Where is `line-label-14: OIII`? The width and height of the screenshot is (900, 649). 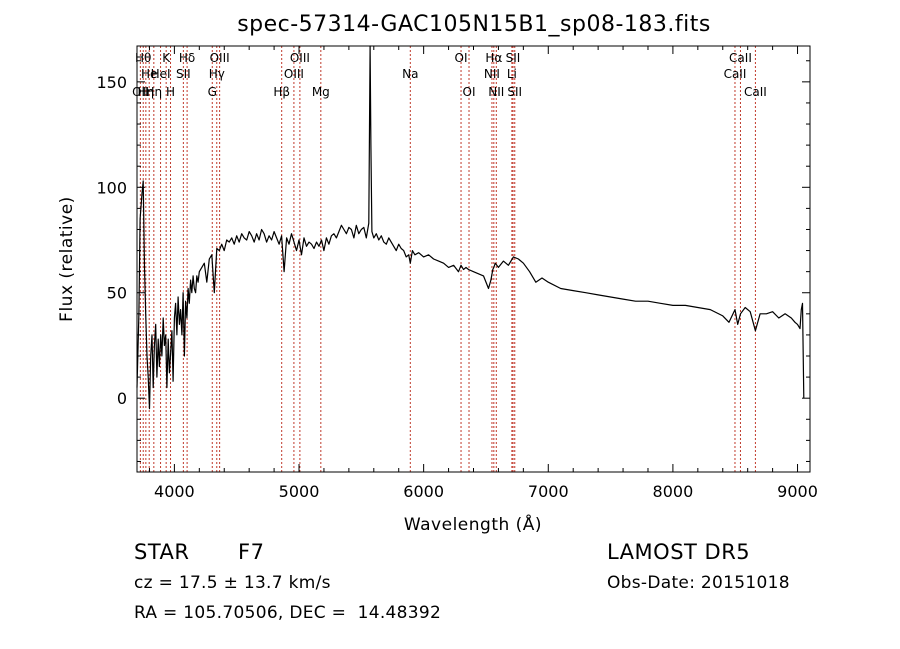
line-label-14: OIII is located at coordinates (294, 74).